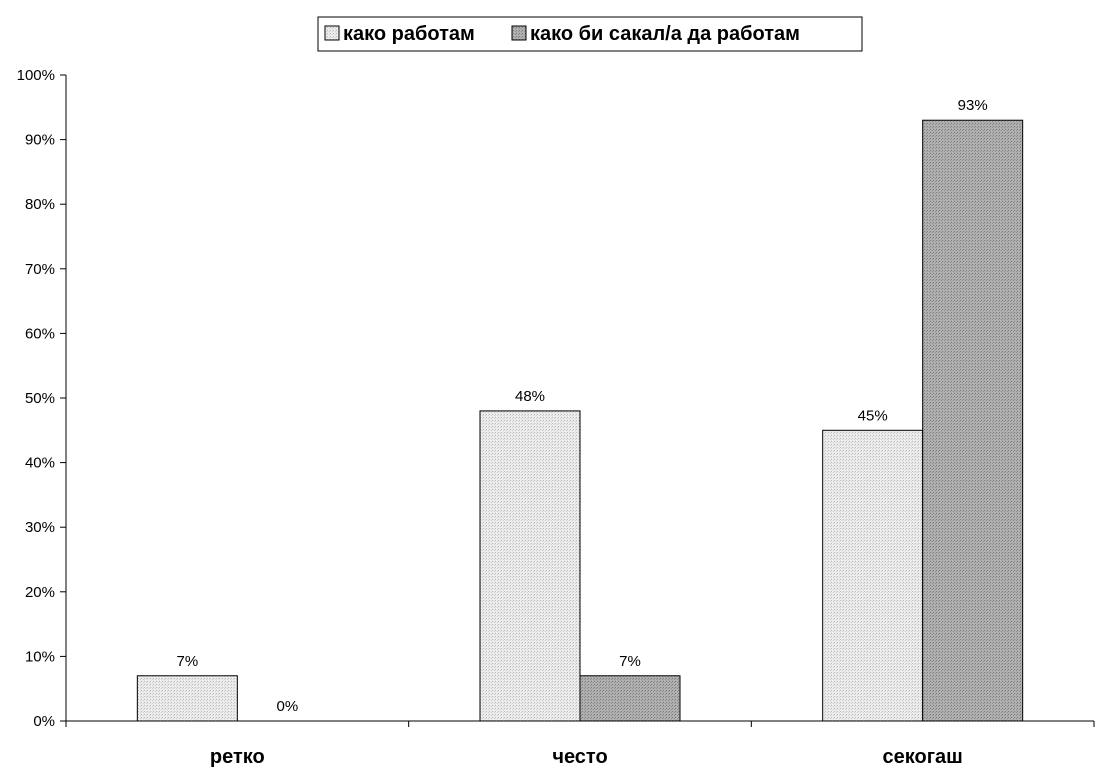 The image size is (1104, 767). What do you see at coordinates (873, 415) in the screenshot?
I see `data-label: 45%` at bounding box center [873, 415].